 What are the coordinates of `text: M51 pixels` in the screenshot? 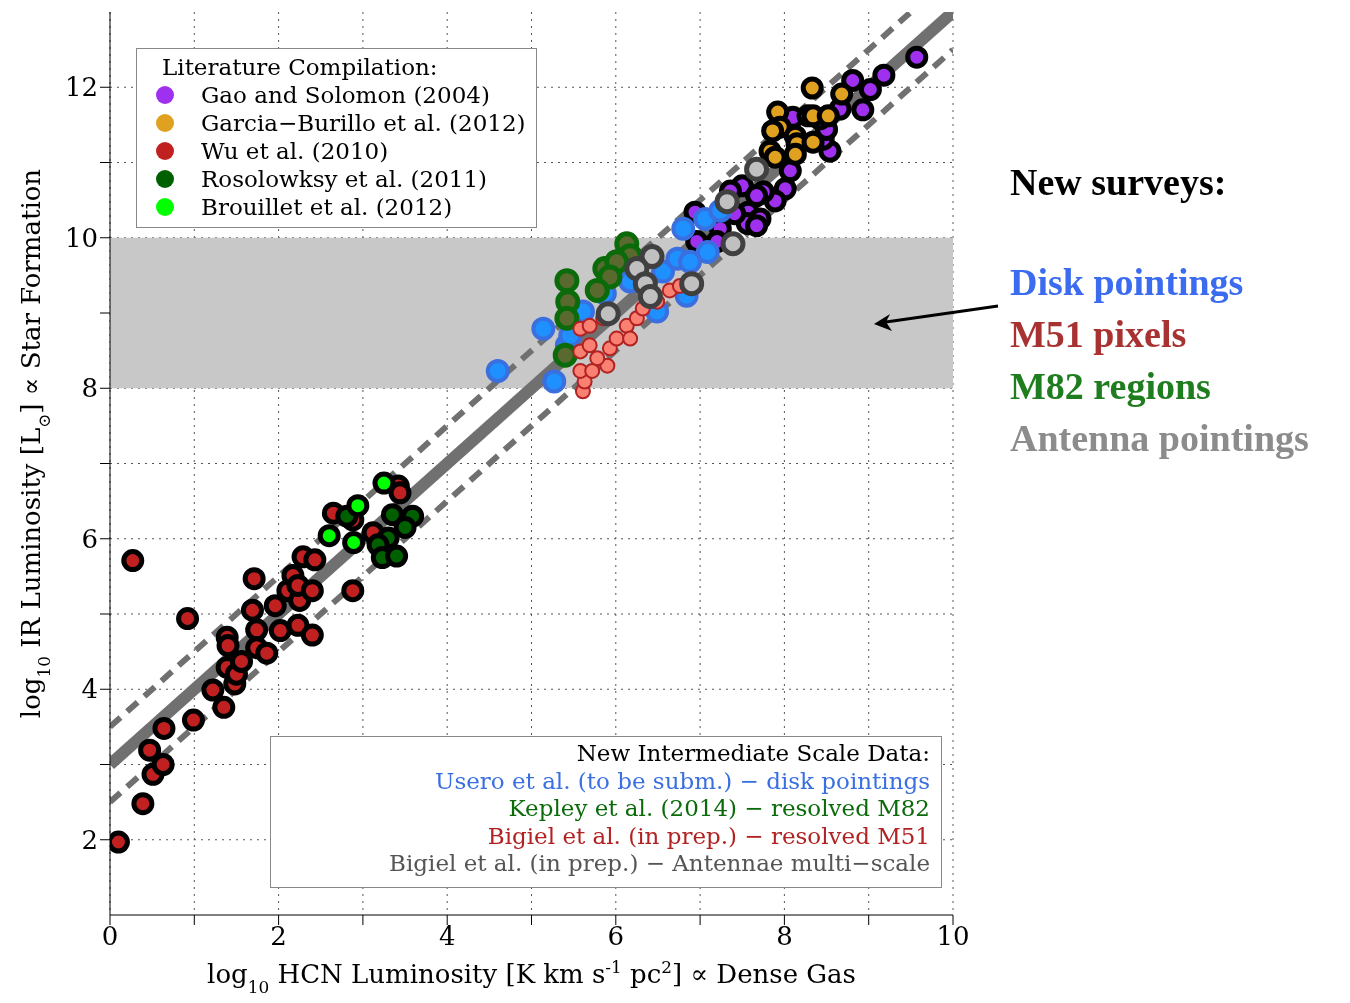 It's located at (1098, 334).